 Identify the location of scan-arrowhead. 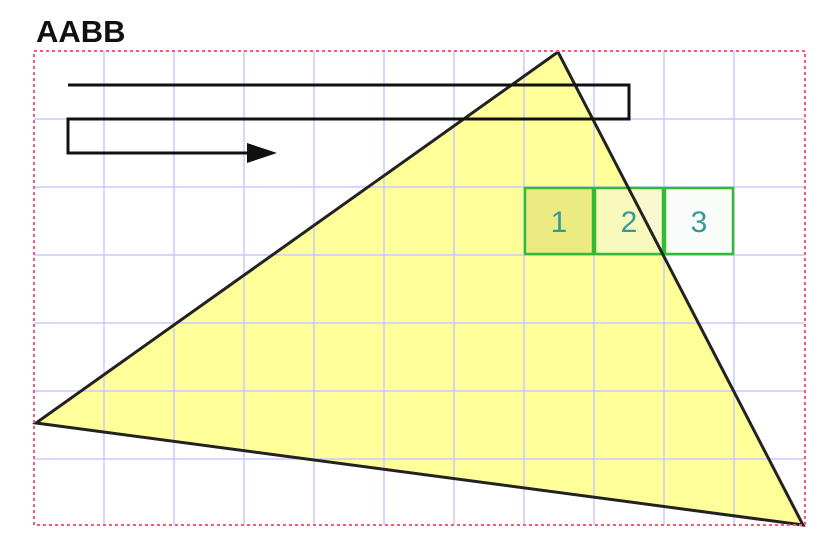
(262, 153).